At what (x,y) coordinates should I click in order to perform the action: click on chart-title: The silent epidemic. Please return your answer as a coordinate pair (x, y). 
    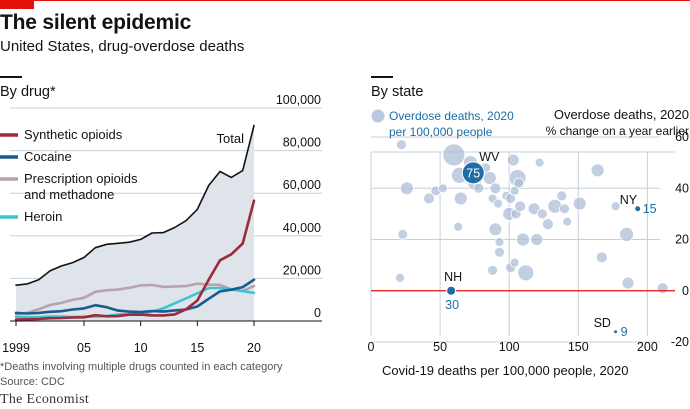
    Looking at the image, I should click on (96, 22).